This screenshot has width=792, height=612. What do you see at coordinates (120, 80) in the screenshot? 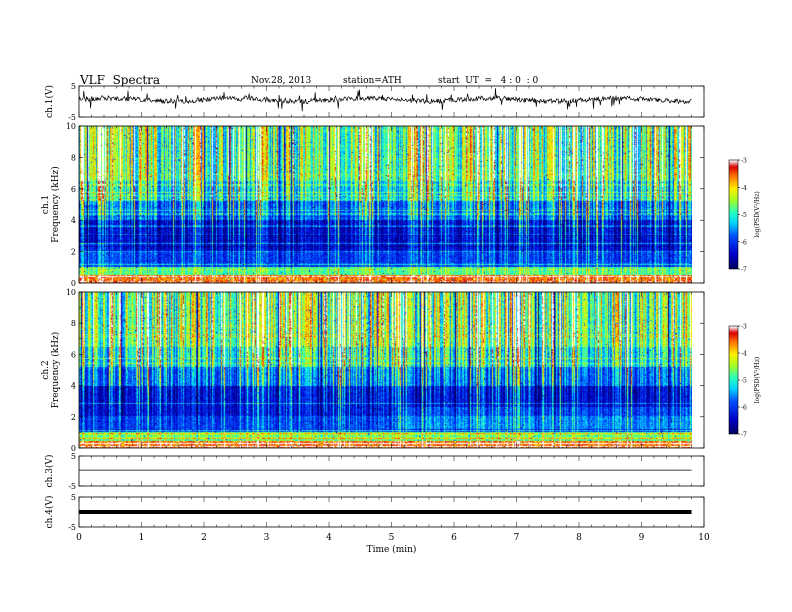
I see `plot-title: VLF Spectra` at bounding box center [120, 80].